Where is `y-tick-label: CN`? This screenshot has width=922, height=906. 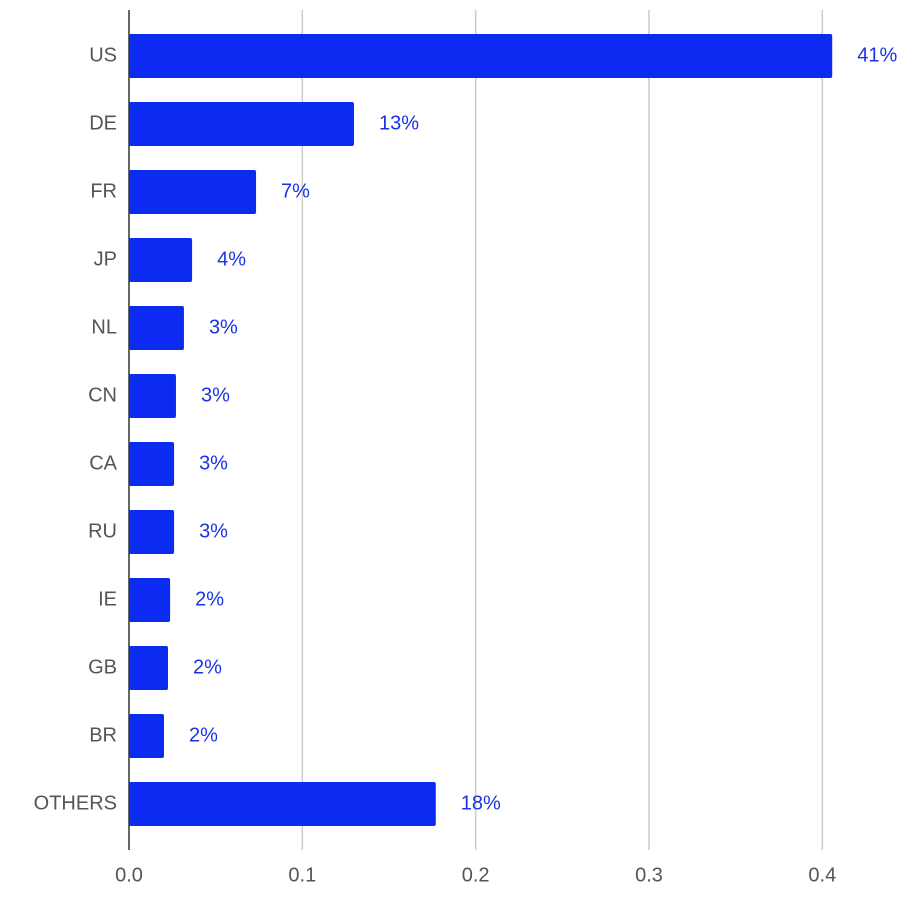
y-tick-label: CN is located at coordinates (102, 395).